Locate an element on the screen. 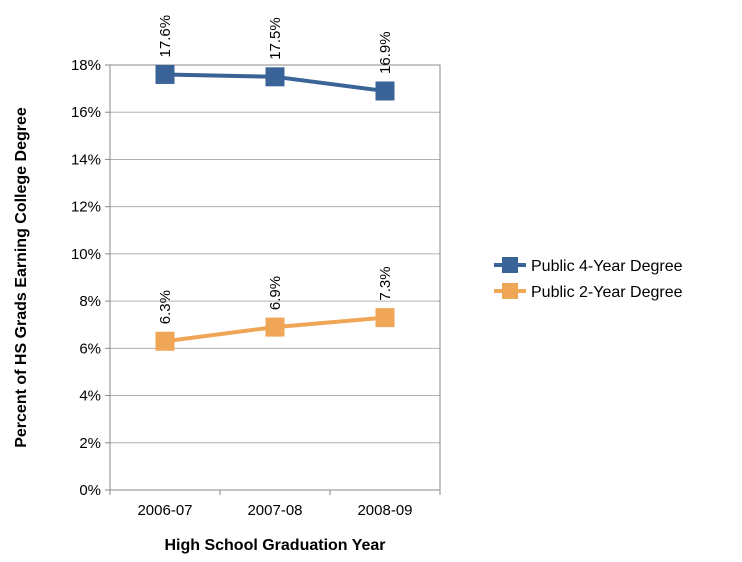 This screenshot has width=742, height=562. data-label: 17.5% is located at coordinates (275, 38).